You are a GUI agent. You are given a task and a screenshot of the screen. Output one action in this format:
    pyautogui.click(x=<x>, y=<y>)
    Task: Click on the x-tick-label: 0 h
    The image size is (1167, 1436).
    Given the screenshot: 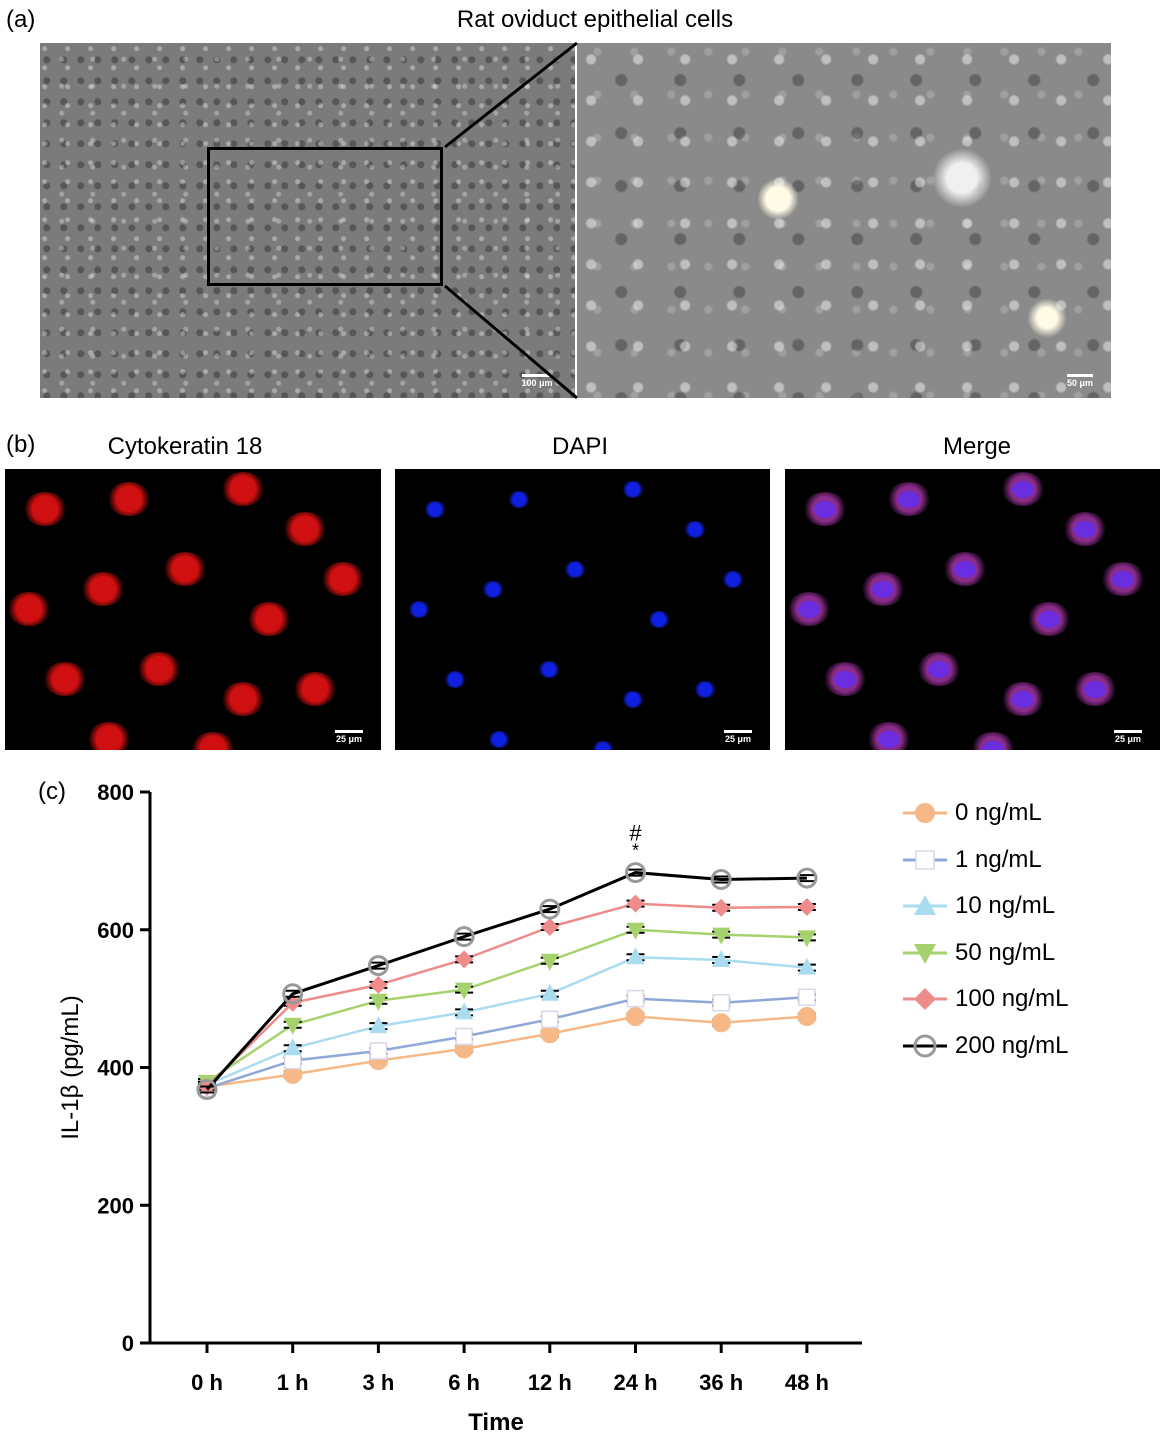 What is the action you would take?
    pyautogui.click(x=207, y=1382)
    